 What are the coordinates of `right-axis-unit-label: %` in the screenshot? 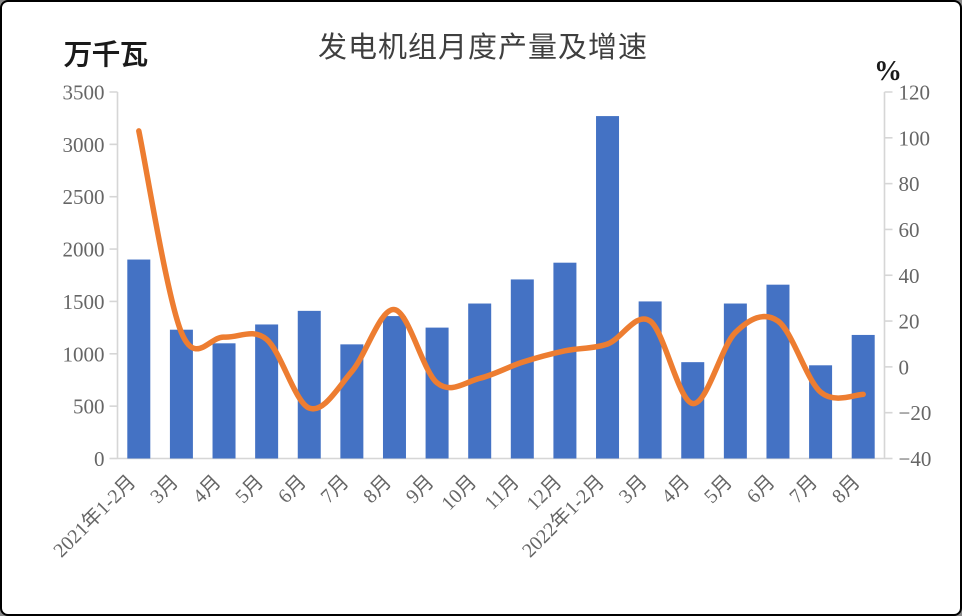 It's located at (888, 71).